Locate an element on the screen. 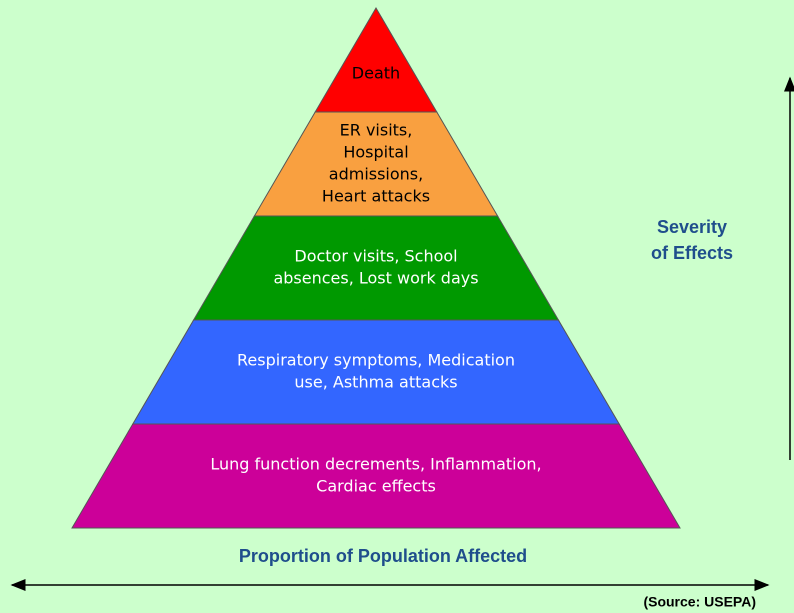 The width and height of the screenshot is (794, 613). level-label: Cardiac effects is located at coordinates (376, 486).